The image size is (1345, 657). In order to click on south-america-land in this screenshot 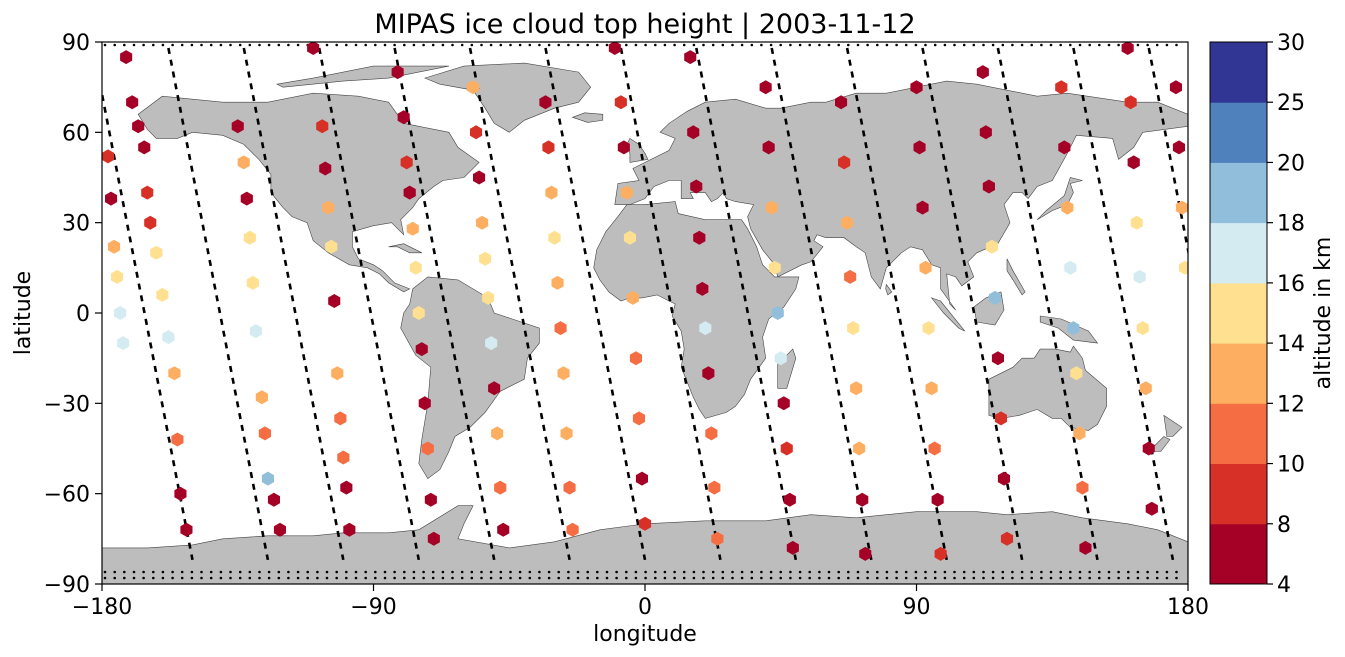, I will do `click(470, 378)`.